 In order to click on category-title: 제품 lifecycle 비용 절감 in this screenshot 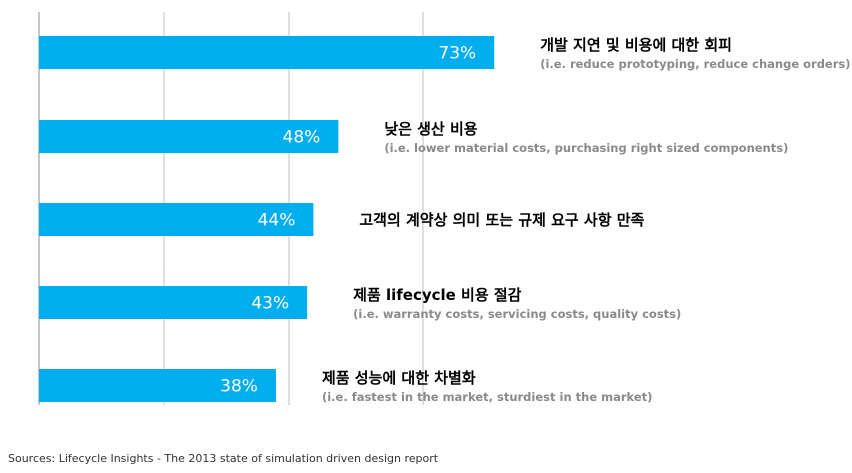, I will do `click(437, 295)`.